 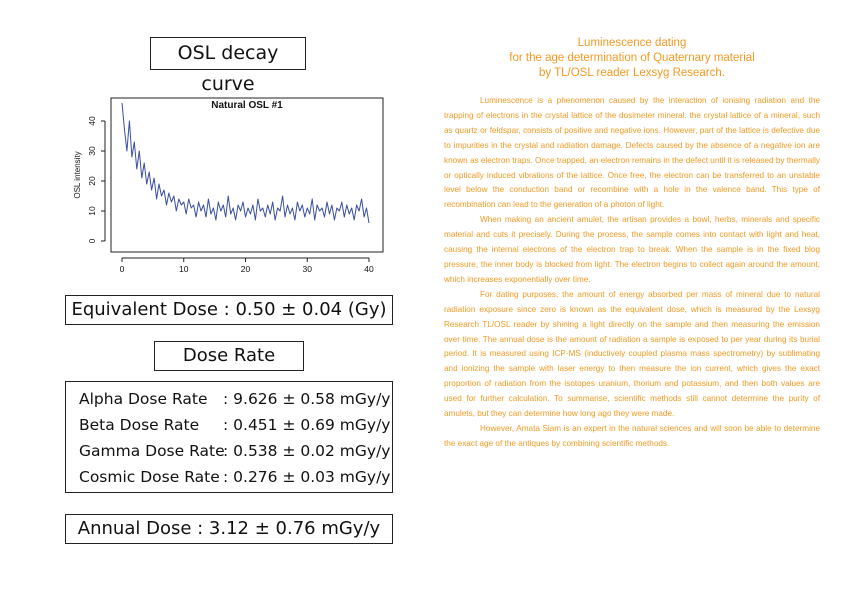 What do you see at coordinates (632, 43) in the screenshot?
I see `heading-line: Luminescence dating` at bounding box center [632, 43].